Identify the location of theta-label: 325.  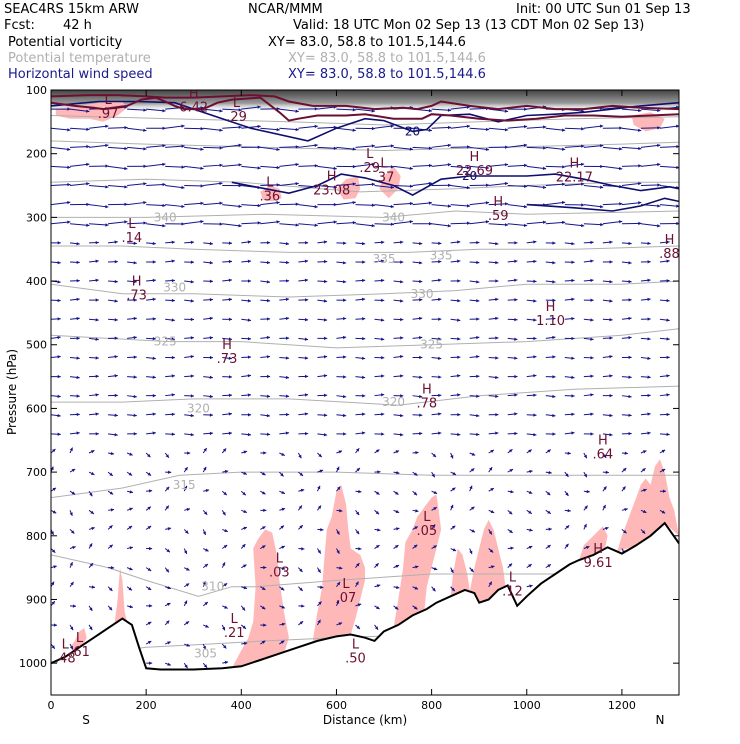
(165, 342).